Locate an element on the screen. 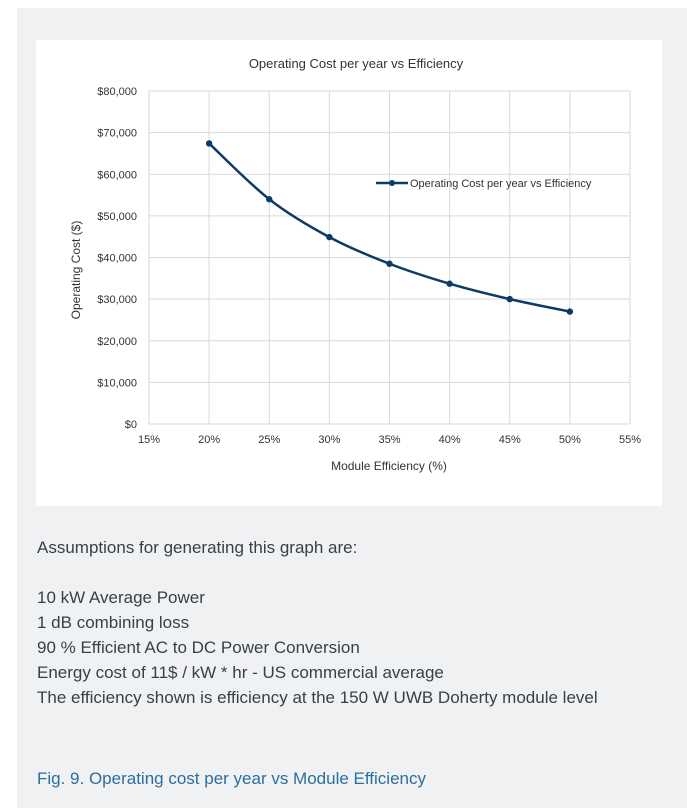 The image size is (687, 812). x-tick-label: 55% is located at coordinates (630, 440).